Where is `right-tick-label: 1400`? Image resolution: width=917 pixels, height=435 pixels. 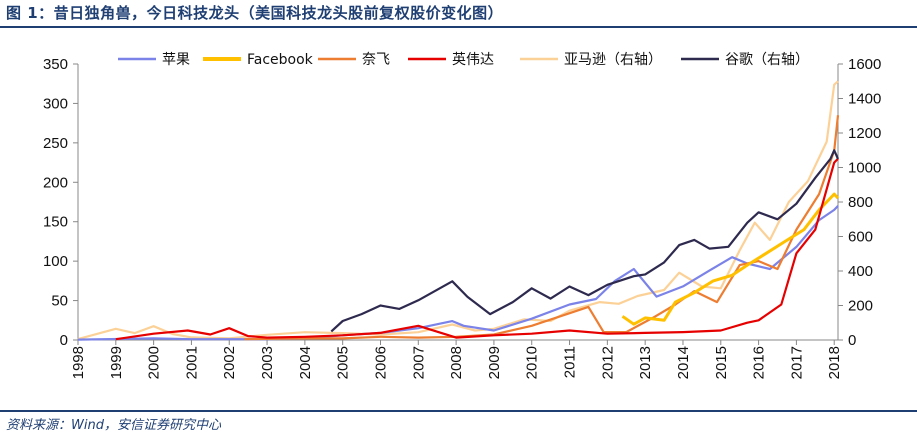
right-tick-label: 1400 is located at coordinates (864, 99).